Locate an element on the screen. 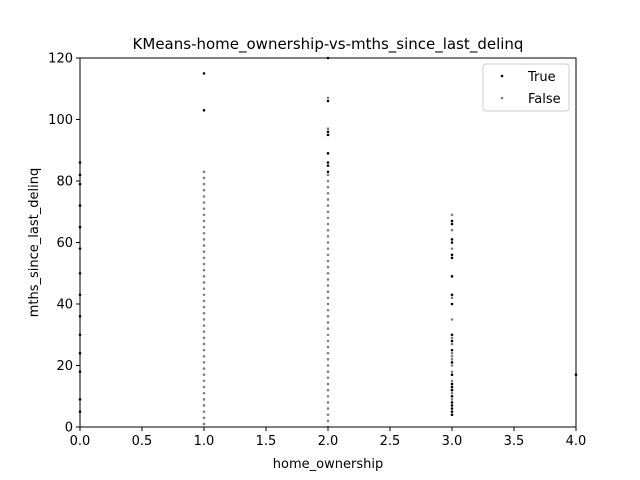 This screenshot has height=480, width=640. legend-box is located at coordinates (526, 87).